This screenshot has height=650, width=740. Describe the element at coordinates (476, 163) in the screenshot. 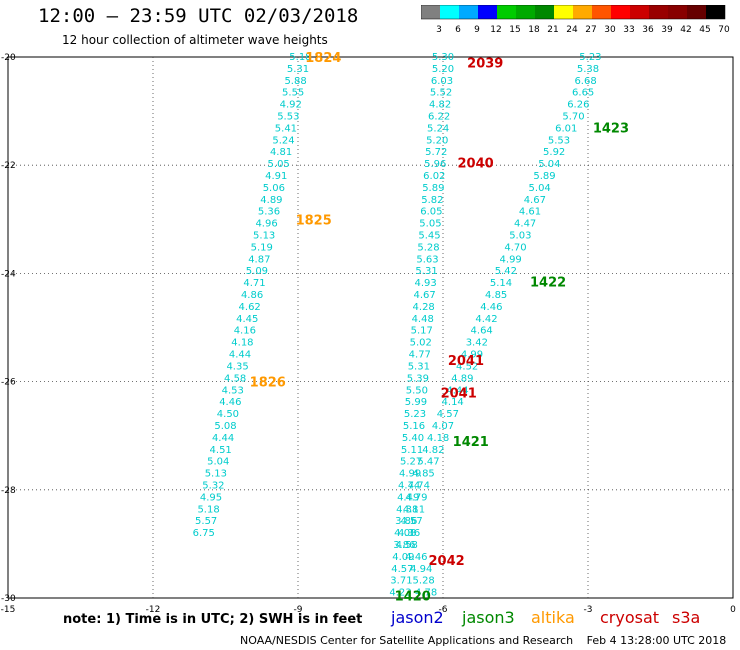

I see `pass-time-label: 2040` at that location.